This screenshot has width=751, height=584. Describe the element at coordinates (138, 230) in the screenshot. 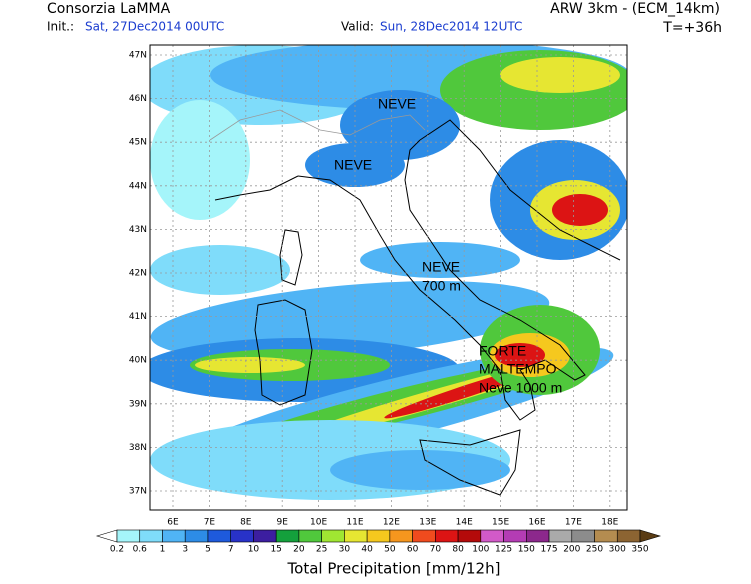

I see `lat-label: 43N` at that location.